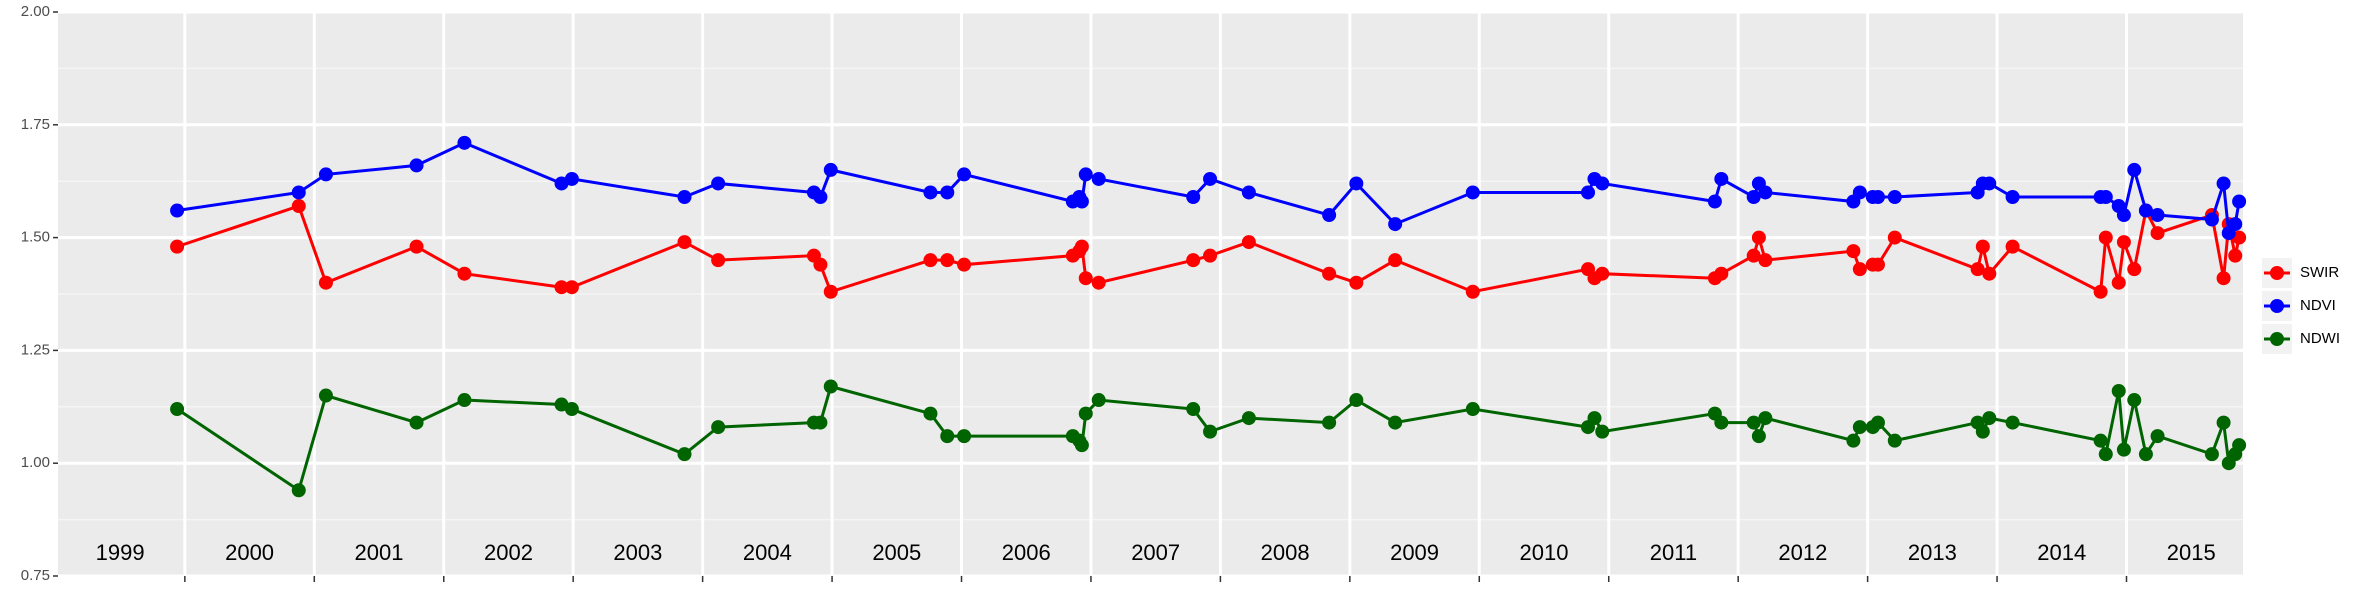 The image size is (2378, 593). I want to click on year-label: 2008, so click(1285, 552).